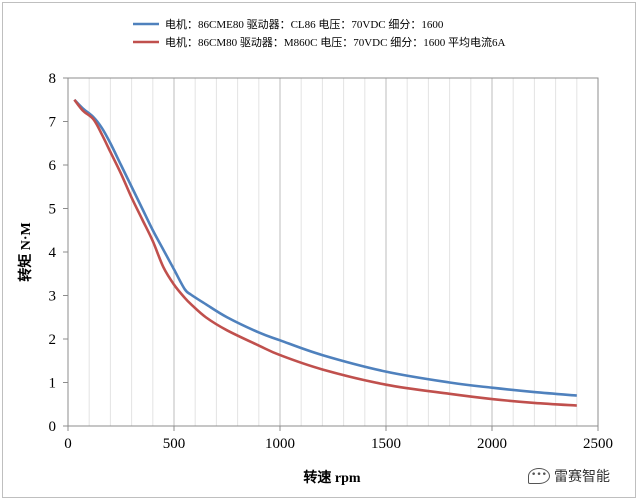 This screenshot has height=502, width=640. What do you see at coordinates (492, 444) in the screenshot?
I see `x-tick-label: 2000` at bounding box center [492, 444].